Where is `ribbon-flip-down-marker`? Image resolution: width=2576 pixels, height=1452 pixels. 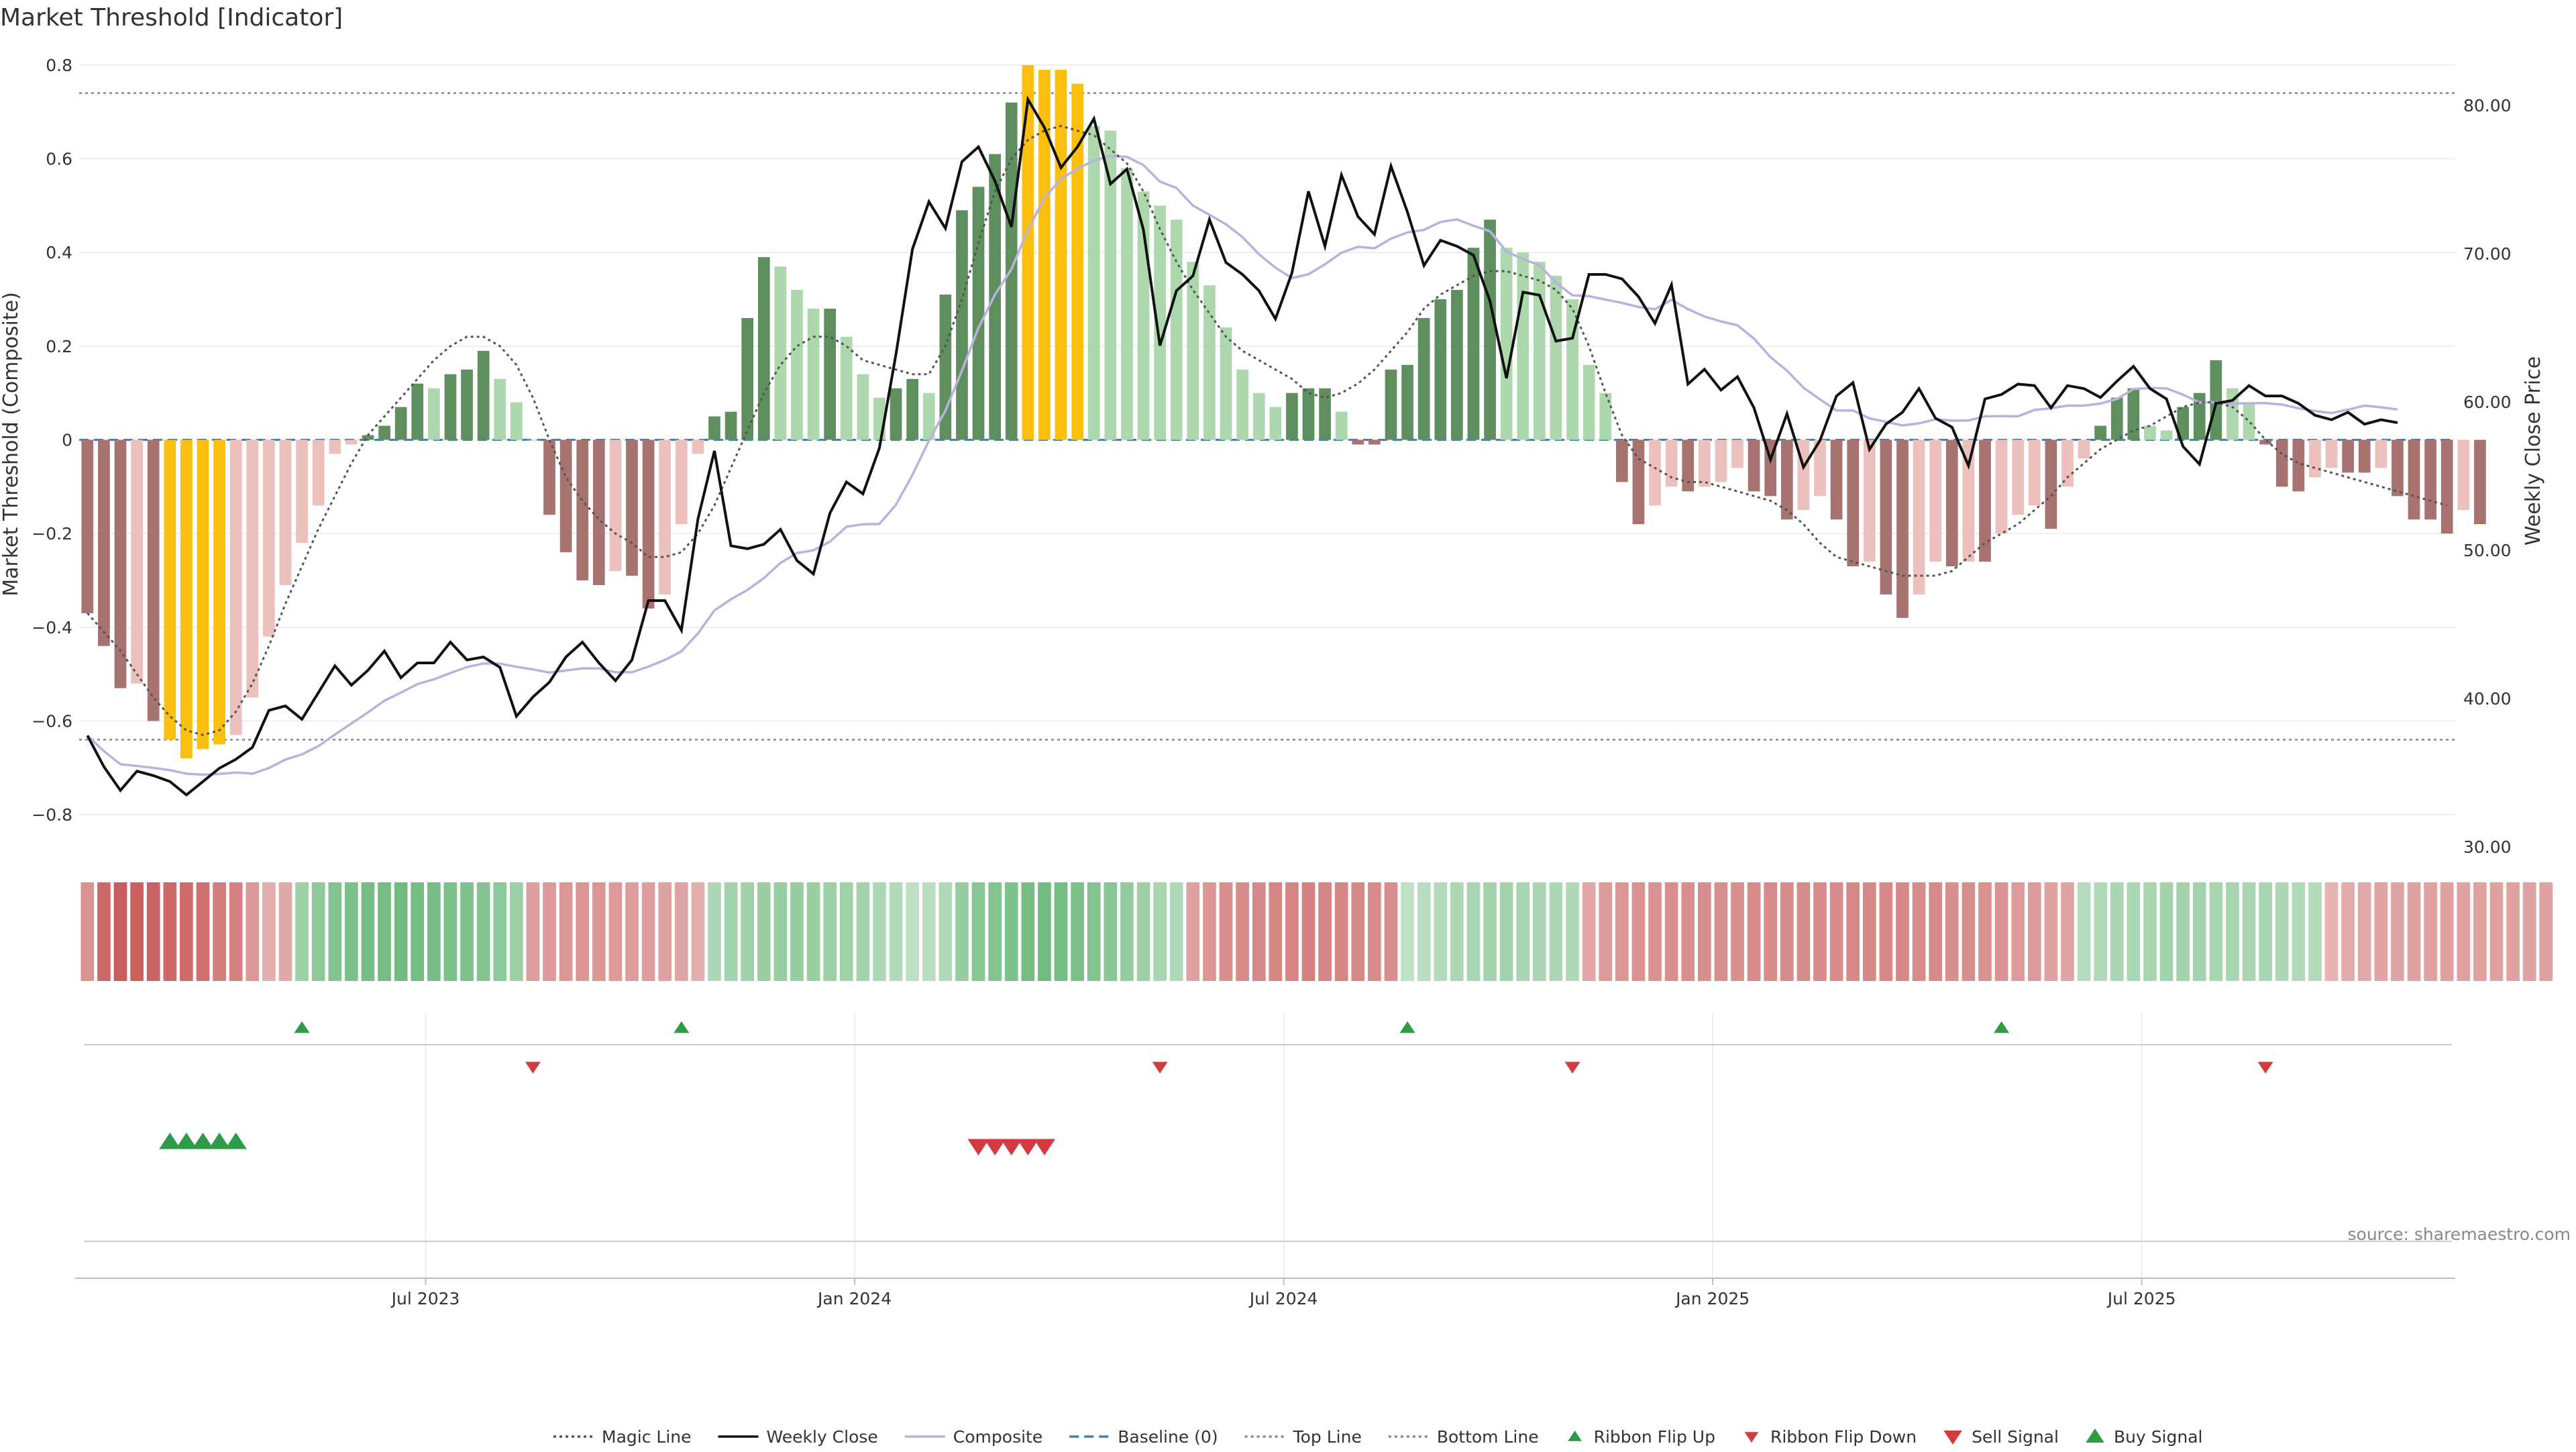 ribbon-flip-down-marker is located at coordinates (533, 1067).